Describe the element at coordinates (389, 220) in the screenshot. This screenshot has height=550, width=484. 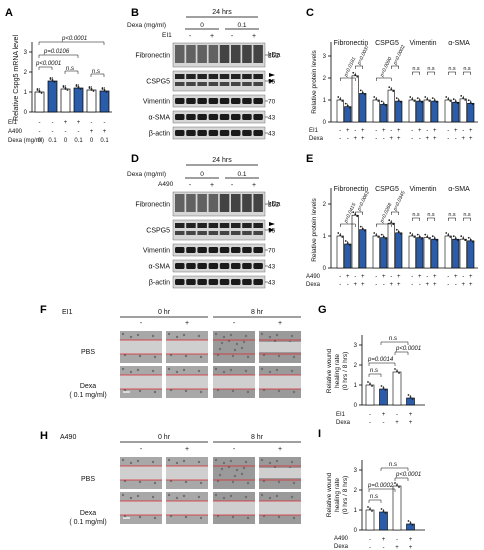
I see `e-bar-1-2-dot` at that location.